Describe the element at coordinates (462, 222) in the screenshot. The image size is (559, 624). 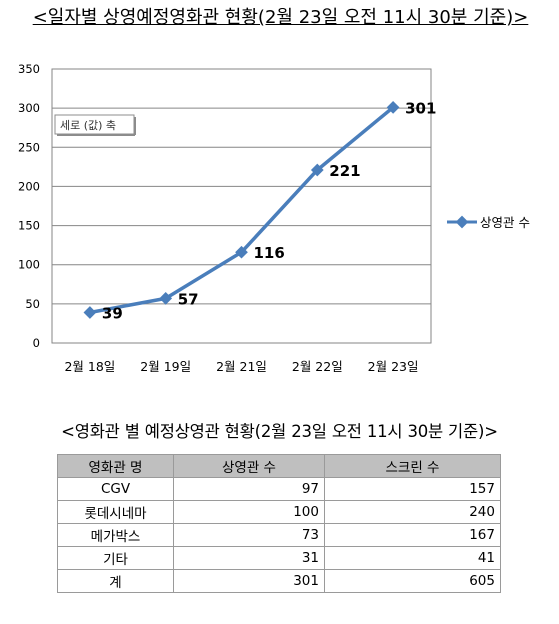
I see `legend-marker-icon` at that location.